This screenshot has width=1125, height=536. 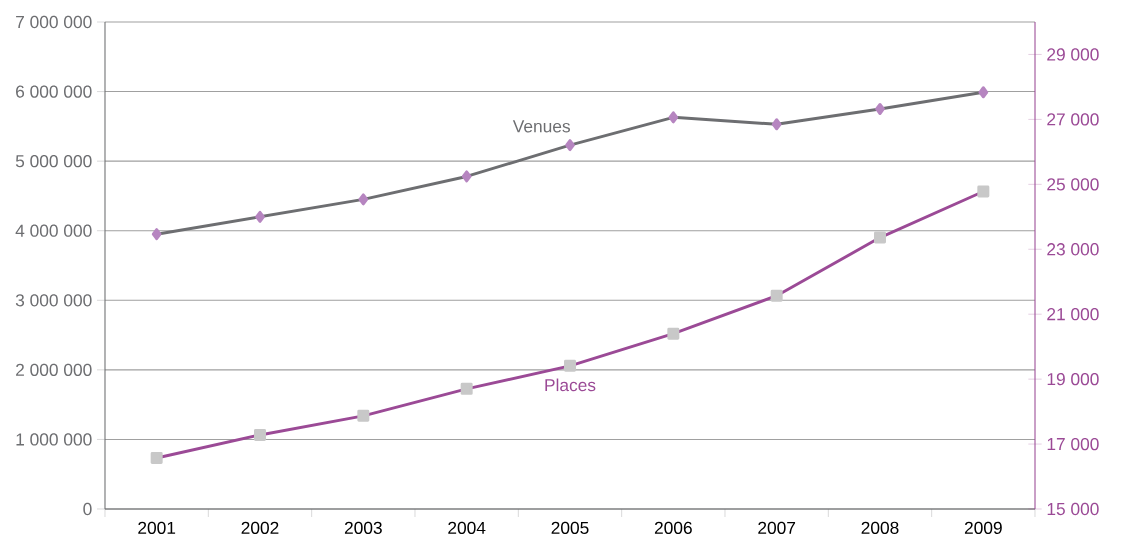 What do you see at coordinates (1073, 379) in the screenshot?
I see `y2-tick-label: 19 000` at bounding box center [1073, 379].